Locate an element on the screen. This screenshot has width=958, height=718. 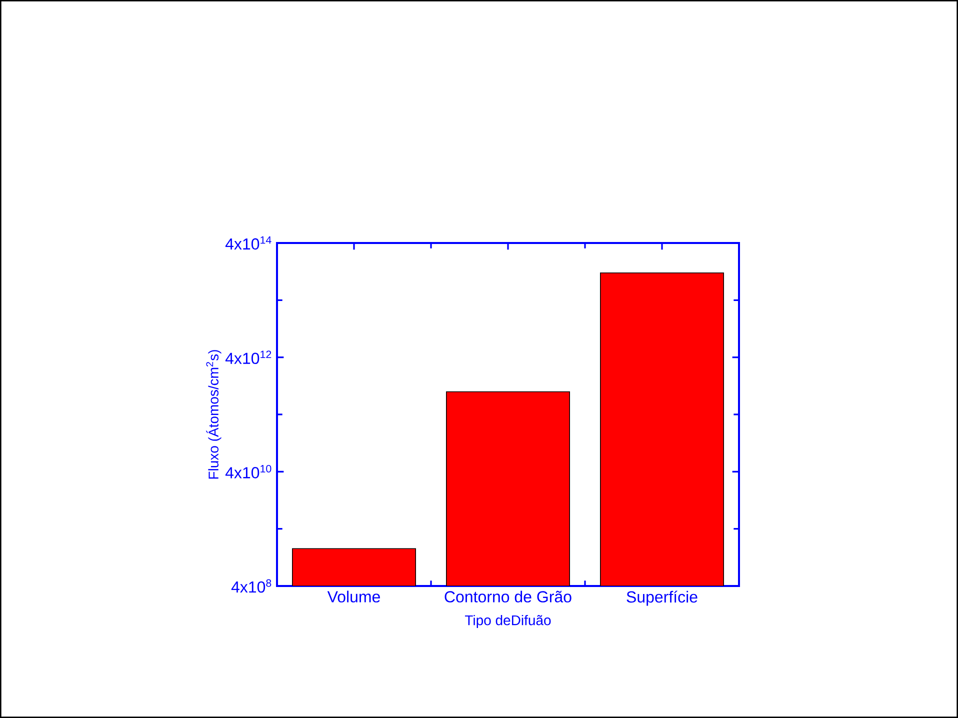
x-tick-label: Superfície is located at coordinates (662, 598).